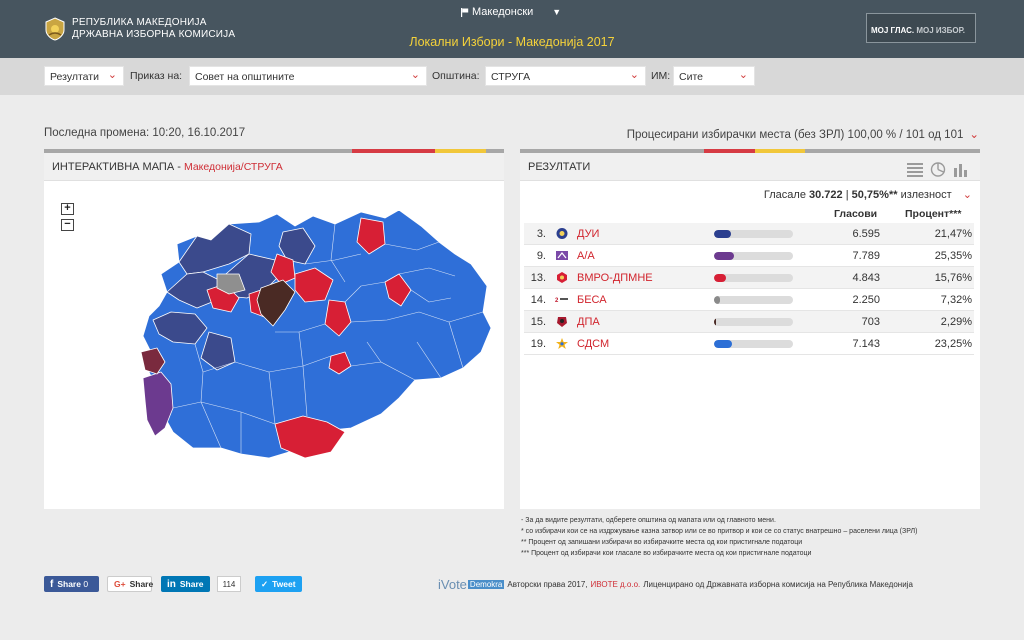 The width and height of the screenshot is (1024, 640). I want to click on results-select: Резултати ⌄, so click(84, 76).